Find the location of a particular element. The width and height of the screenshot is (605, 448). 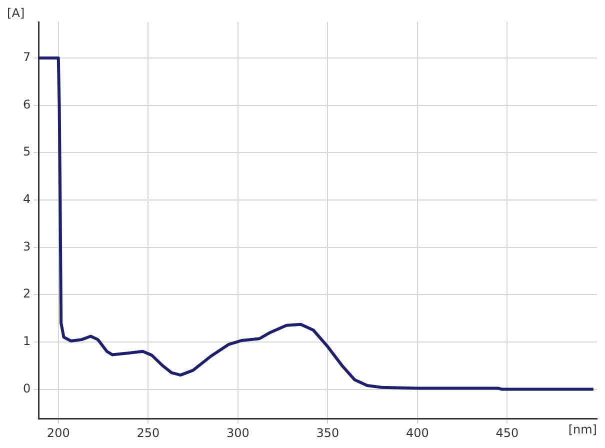

x-tick-label: 350 is located at coordinates (328, 433).